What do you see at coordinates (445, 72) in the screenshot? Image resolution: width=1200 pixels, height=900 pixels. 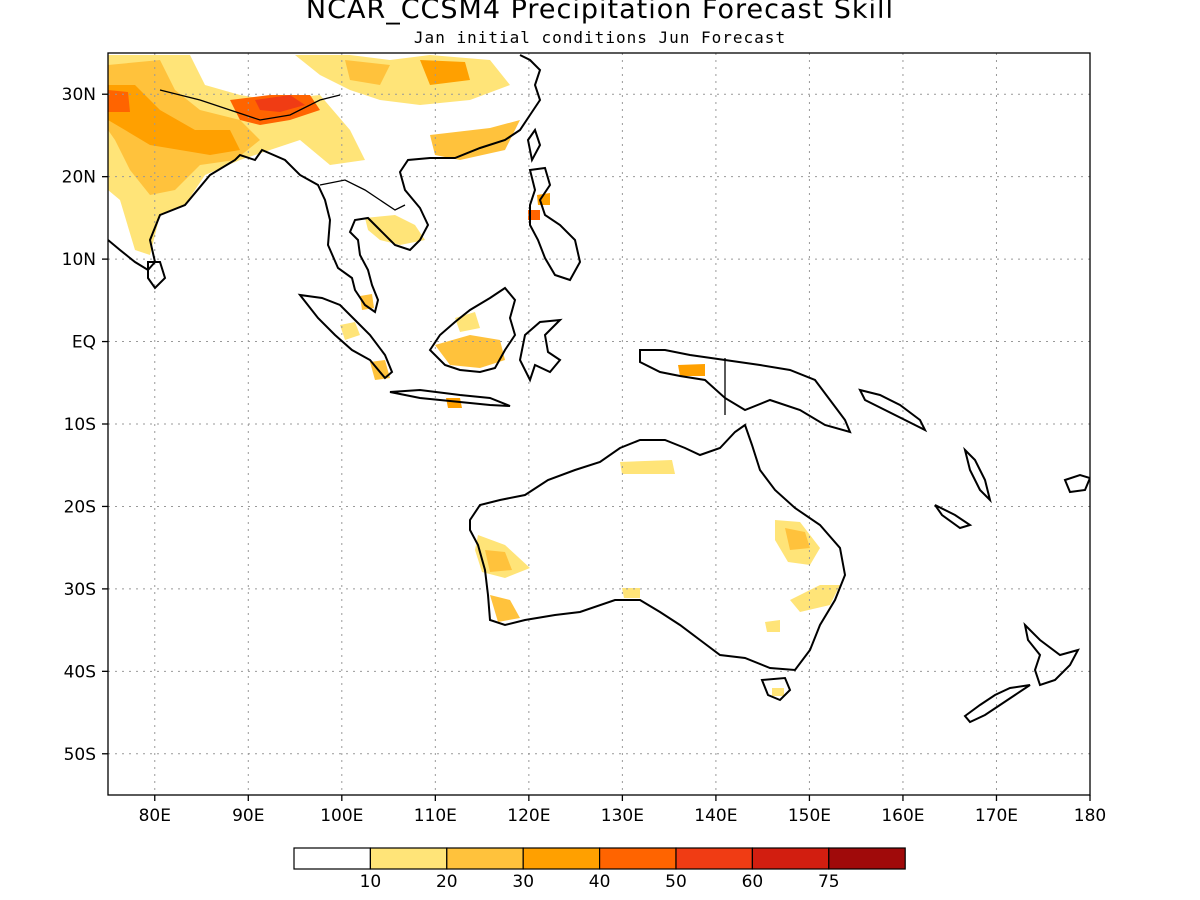 I see `skill-area-china-core` at bounding box center [445, 72].